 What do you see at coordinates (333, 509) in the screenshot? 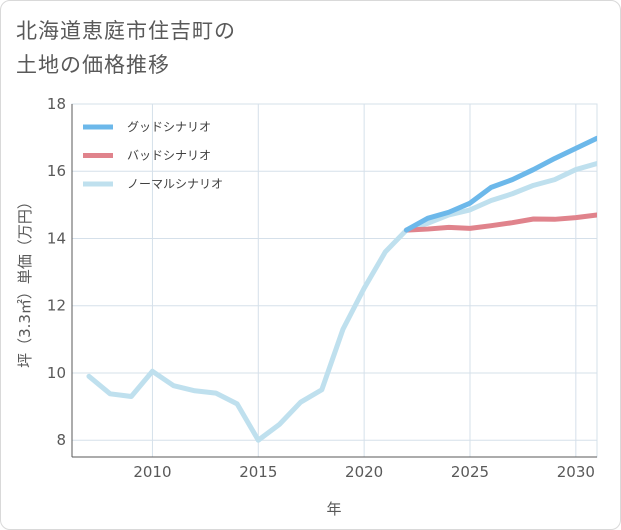
I see `x-axis-title: 年` at bounding box center [333, 509].